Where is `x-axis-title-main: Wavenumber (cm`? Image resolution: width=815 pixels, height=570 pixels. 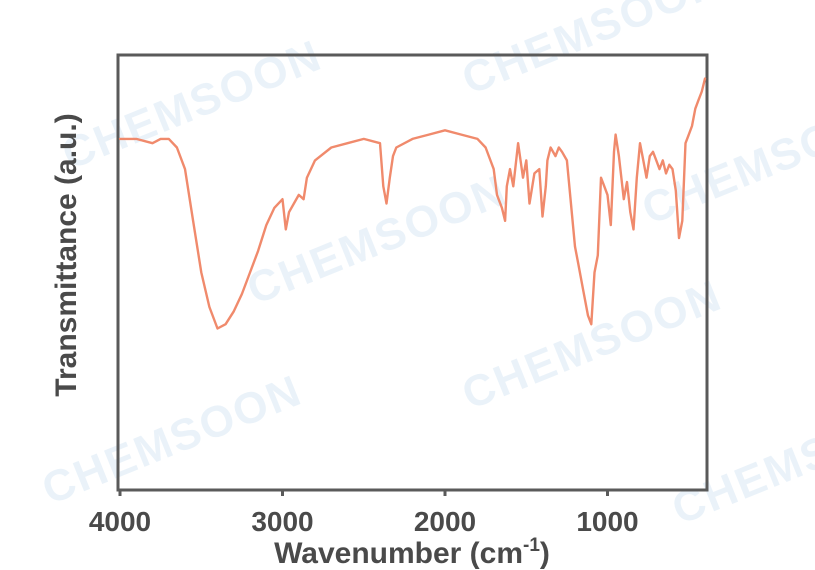 x-axis-title-main: Wavenumber (cm is located at coordinates (398, 553).